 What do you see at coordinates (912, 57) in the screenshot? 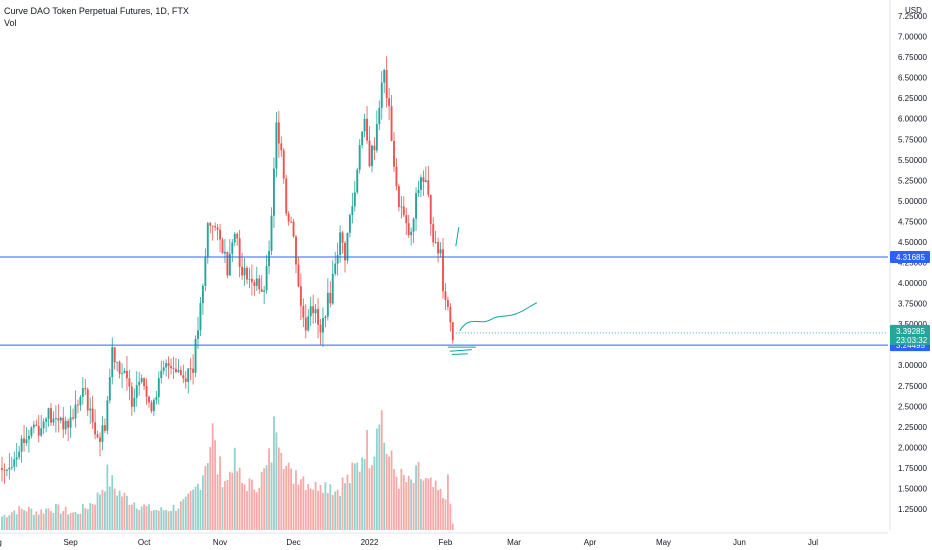
I see `price-tick-label: 6.75000` at bounding box center [912, 57].